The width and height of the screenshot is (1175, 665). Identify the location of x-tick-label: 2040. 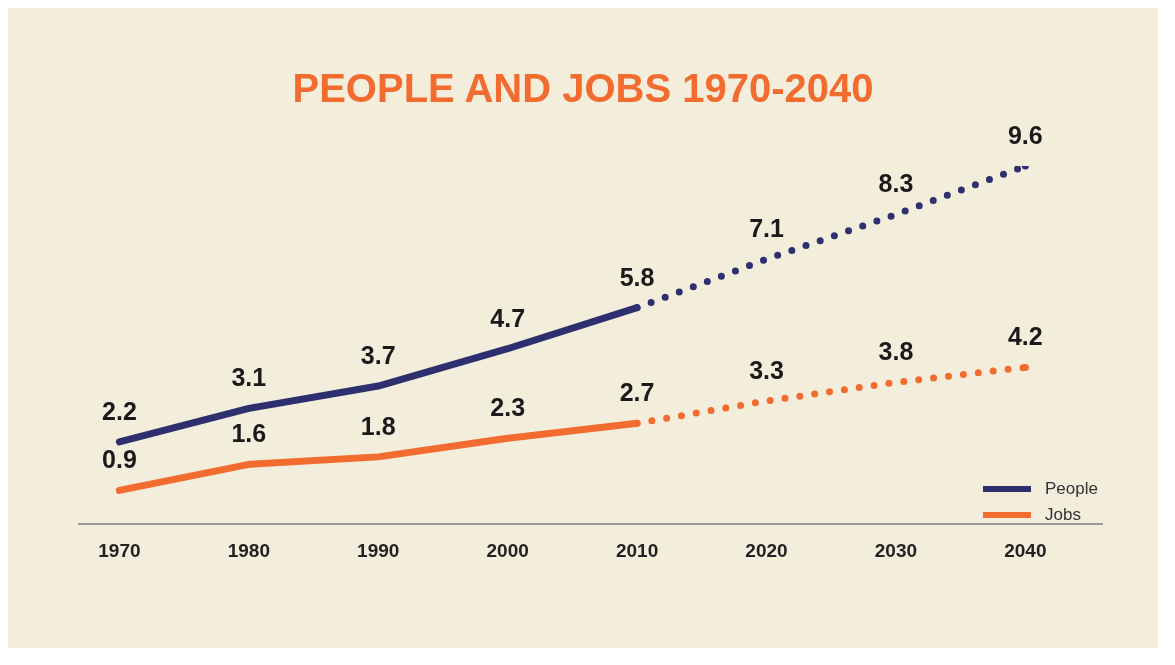
(1025, 551).